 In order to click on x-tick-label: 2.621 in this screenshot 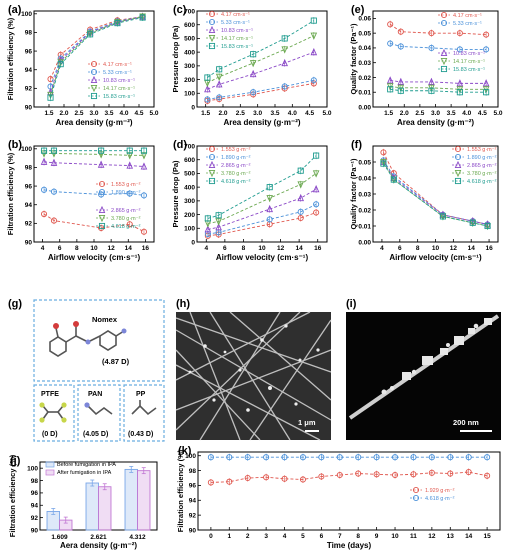, I will do `click(98, 537)`.